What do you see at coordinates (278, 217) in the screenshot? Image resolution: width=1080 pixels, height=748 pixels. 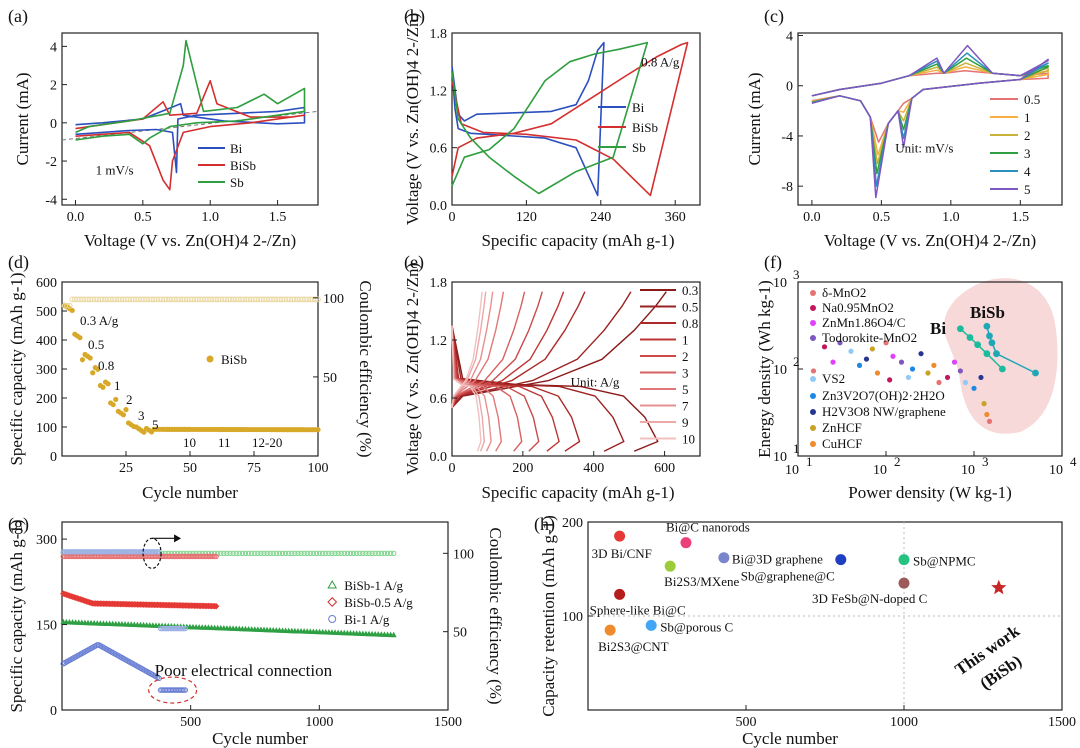 I see `x-tick-label: 1.5` at bounding box center [278, 217].